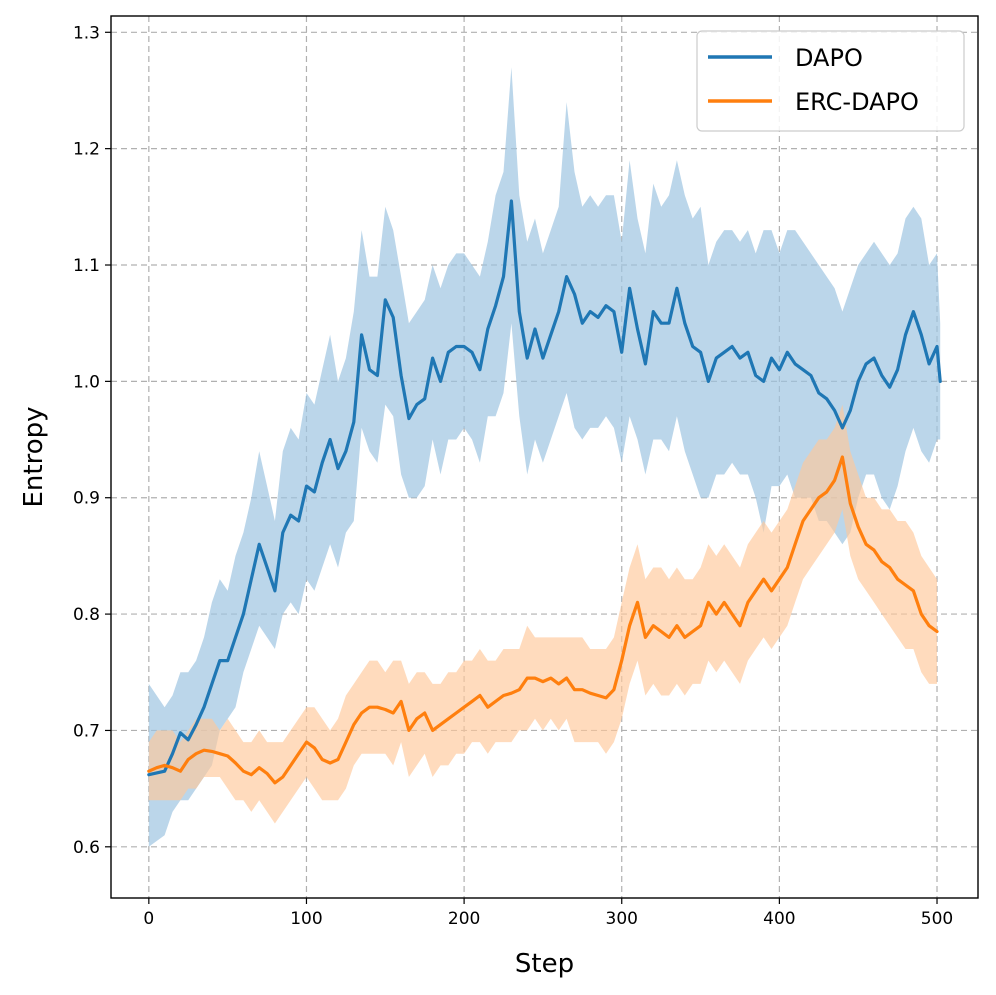  What do you see at coordinates (622, 919) in the screenshot?
I see `x-tick-label: 300` at bounding box center [622, 919].